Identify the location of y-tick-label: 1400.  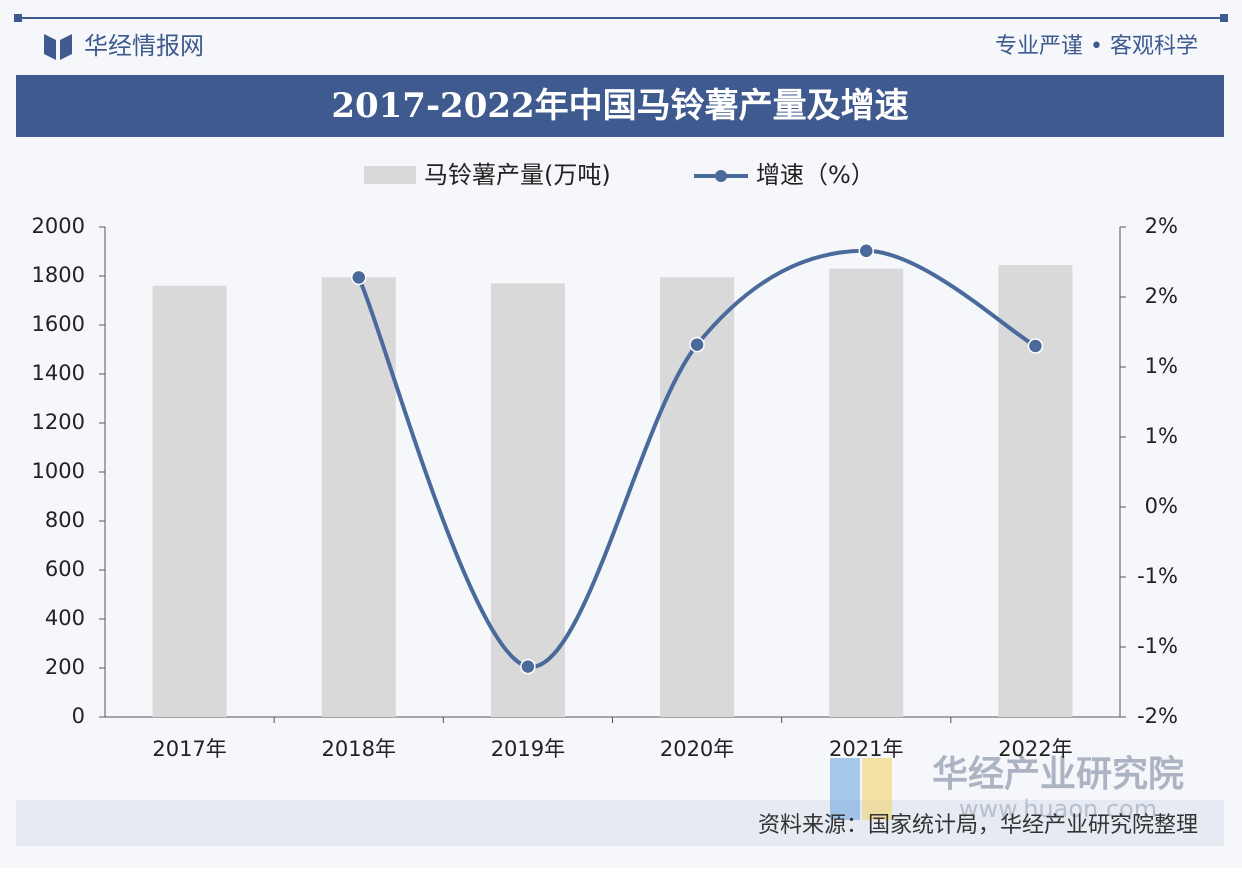
(58, 373).